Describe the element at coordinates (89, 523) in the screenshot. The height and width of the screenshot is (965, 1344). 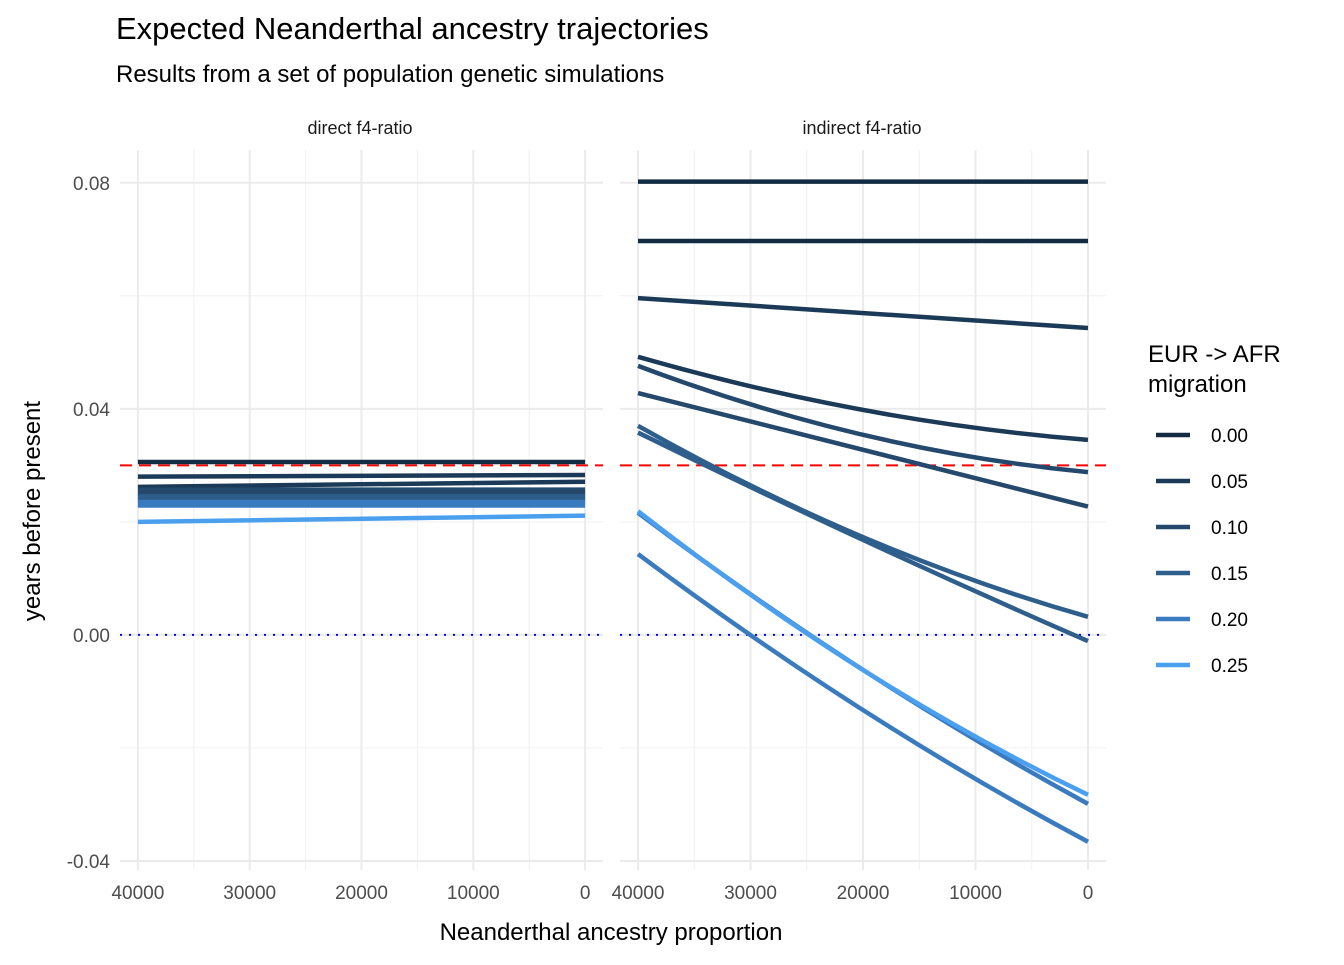
I see `y-axis-ticks: 0.08 0.04 0.00 -0.04` at that location.